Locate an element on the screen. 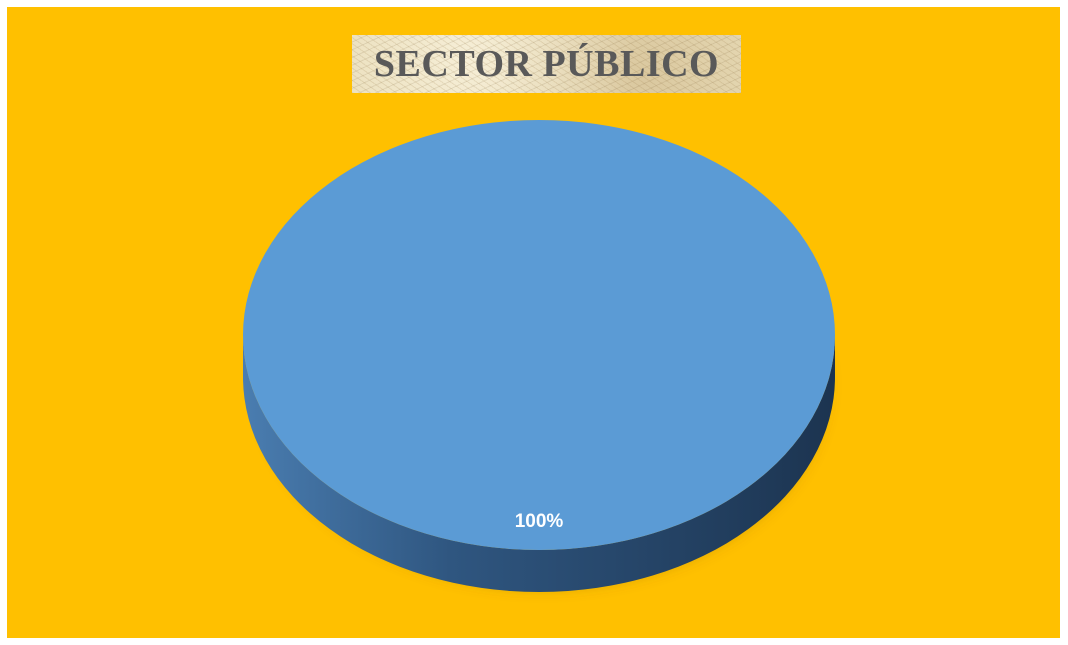 The image size is (1068, 645). chart-title: SECTOR PÚBLICO is located at coordinates (546, 64).